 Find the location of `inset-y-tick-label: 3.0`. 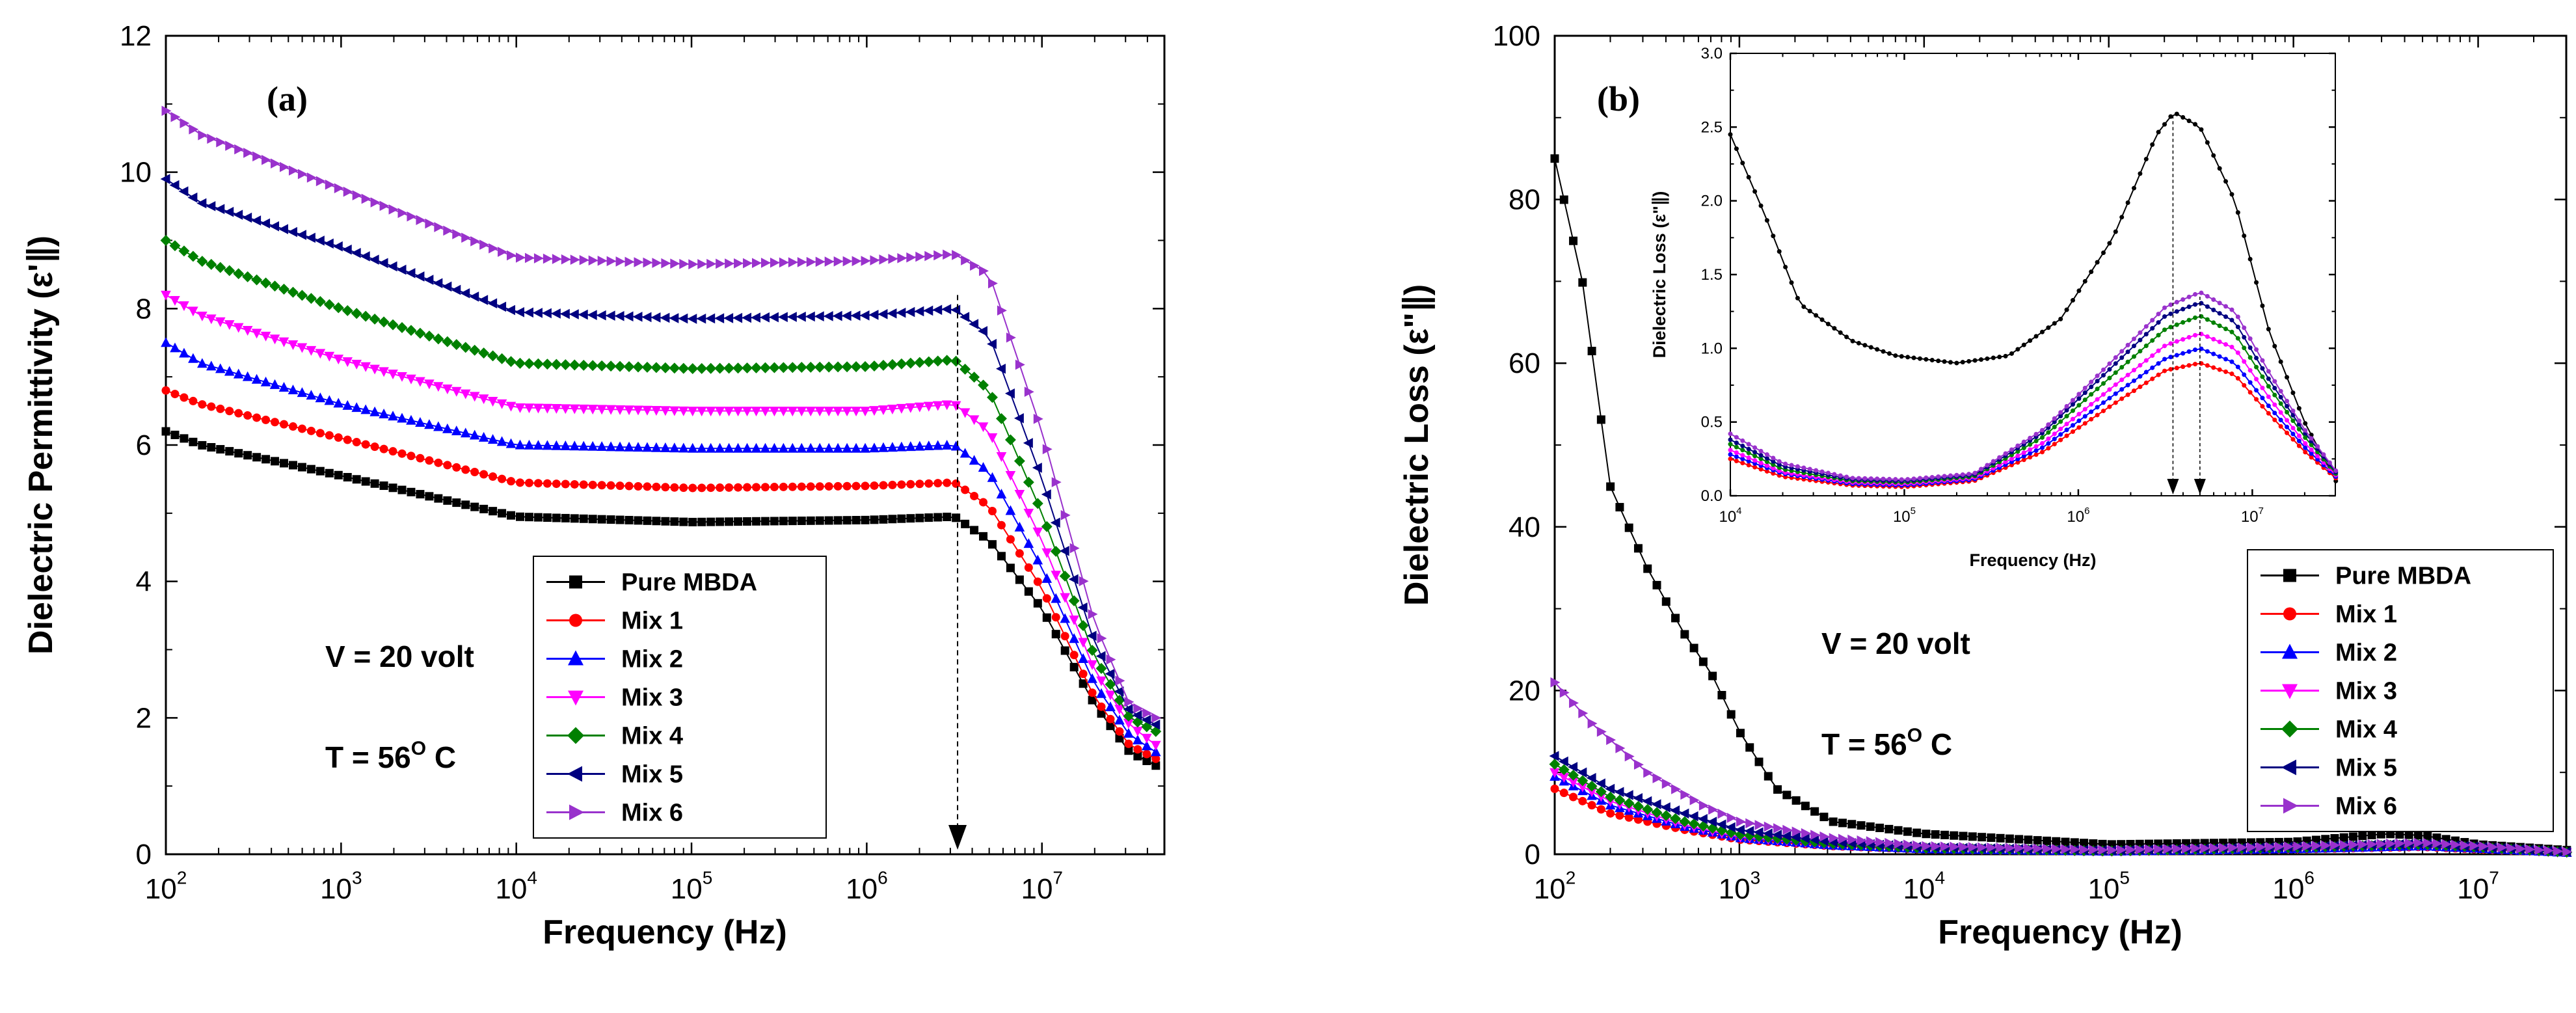

inset-y-tick-label: 3.0 is located at coordinates (1712, 54).